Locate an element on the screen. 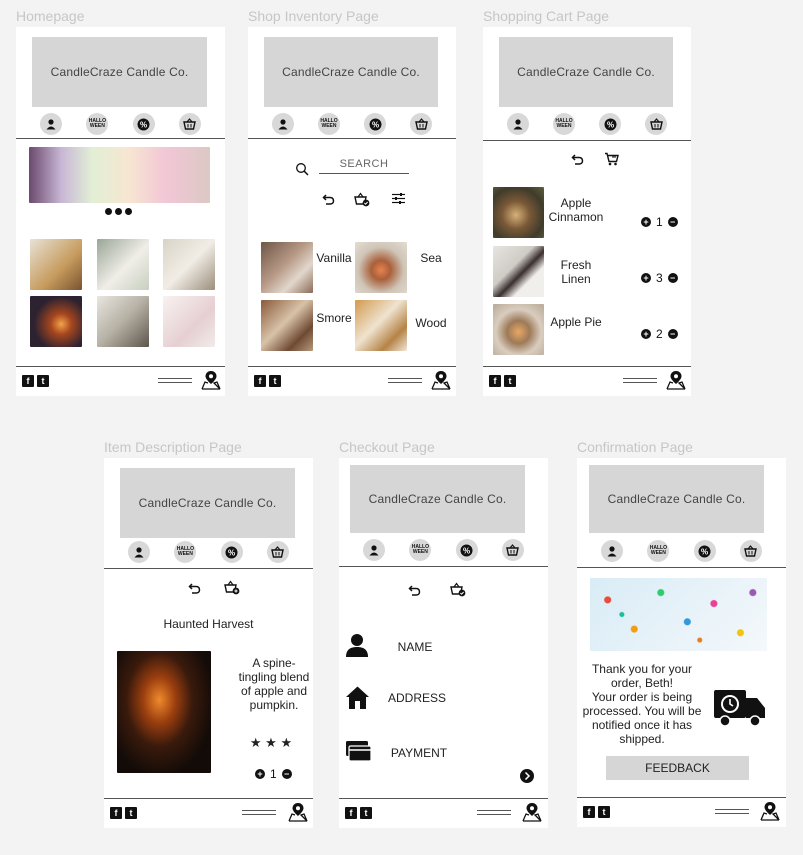  shopping-cart-icon is located at coordinates (611, 159).